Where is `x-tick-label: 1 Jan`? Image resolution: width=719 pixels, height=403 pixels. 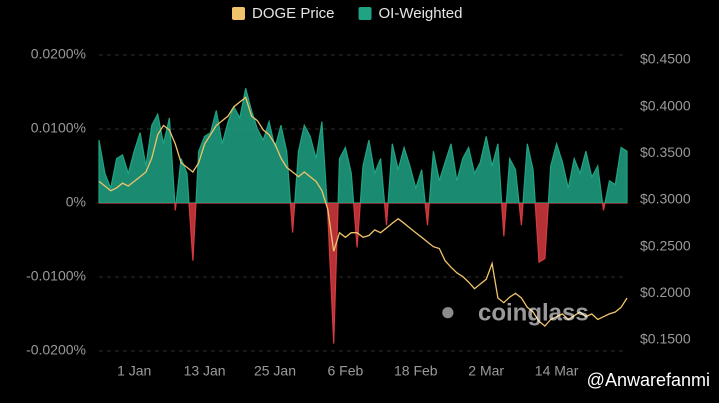 x-tick-label: 1 Jan is located at coordinates (134, 371).